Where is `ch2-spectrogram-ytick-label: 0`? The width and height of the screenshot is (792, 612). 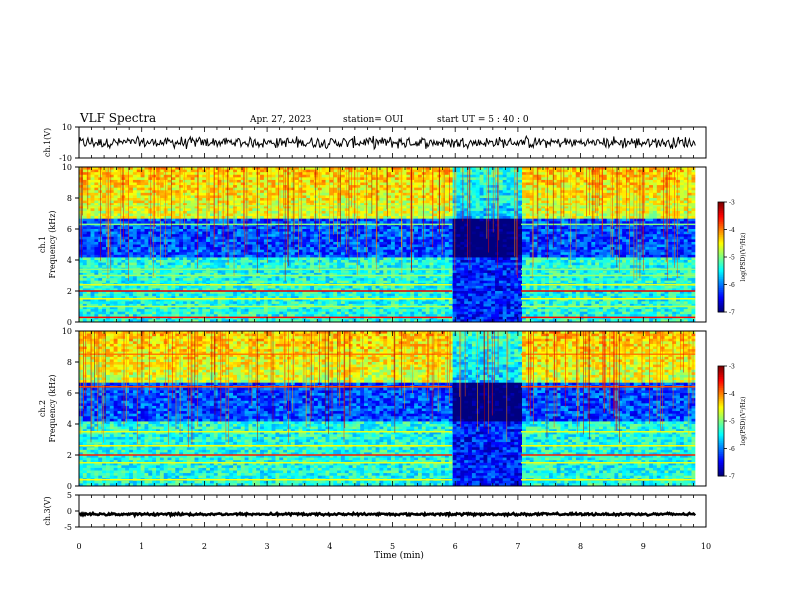 ch2-spectrogram-ytick-label: 0 is located at coordinates (69, 486).